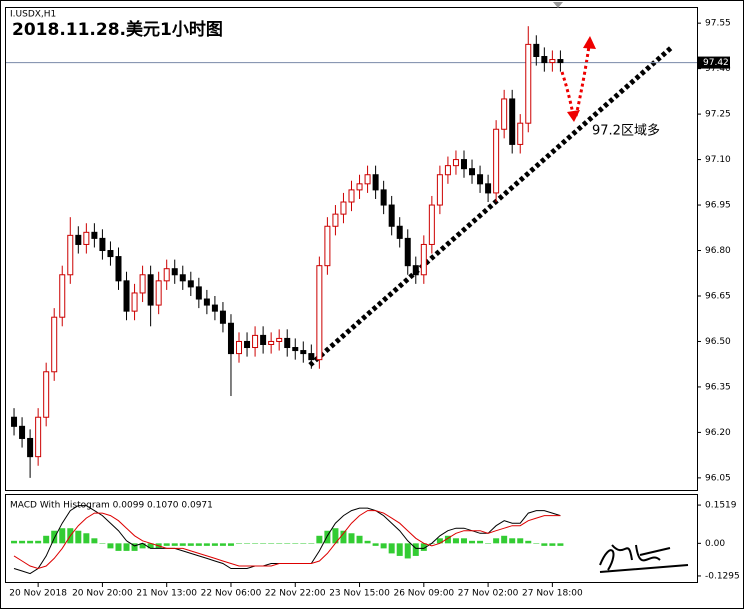  What do you see at coordinates (359, 594) in the screenshot?
I see `x-tick-label: 23 Nov 15:00` at bounding box center [359, 594].